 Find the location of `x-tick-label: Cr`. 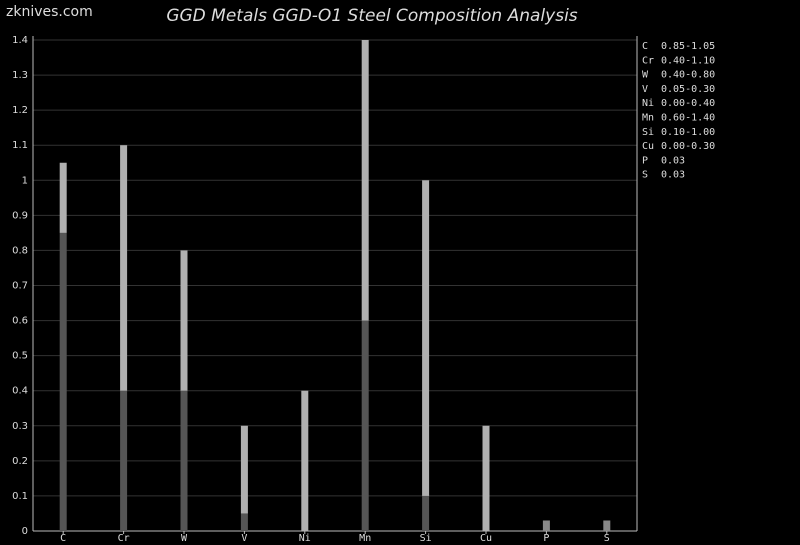

x-tick-label: Cr is located at coordinates (124, 538).